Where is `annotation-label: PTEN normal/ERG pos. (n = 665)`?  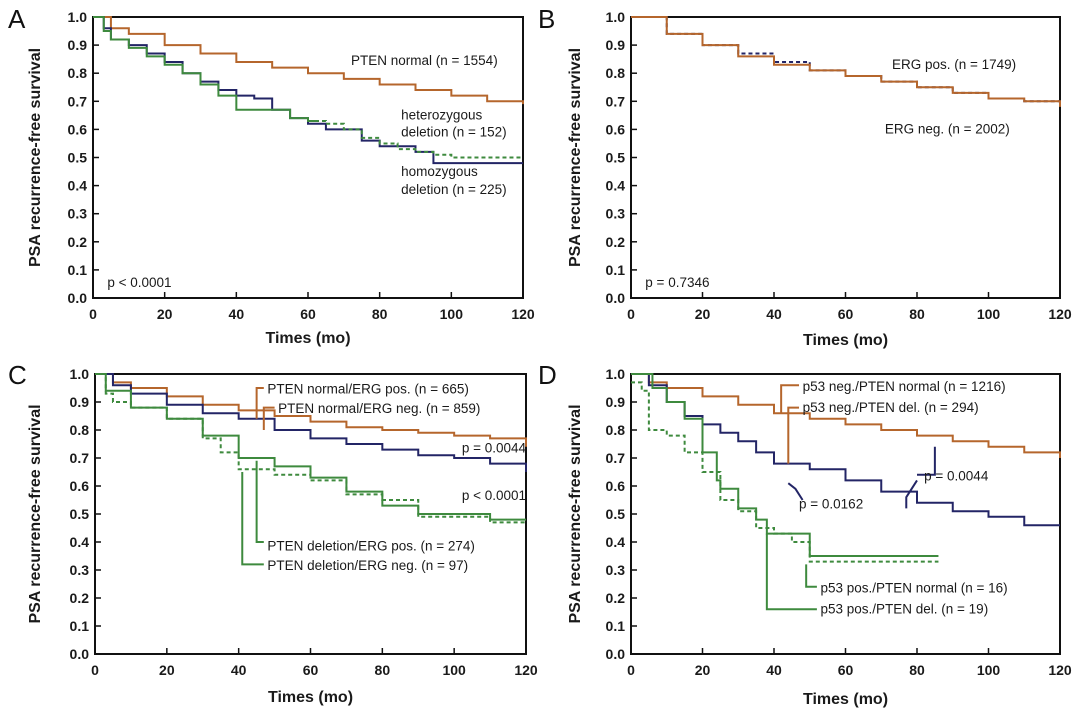
annotation-label: PTEN normal/ERG pos. (n = 665) is located at coordinates (367, 389).